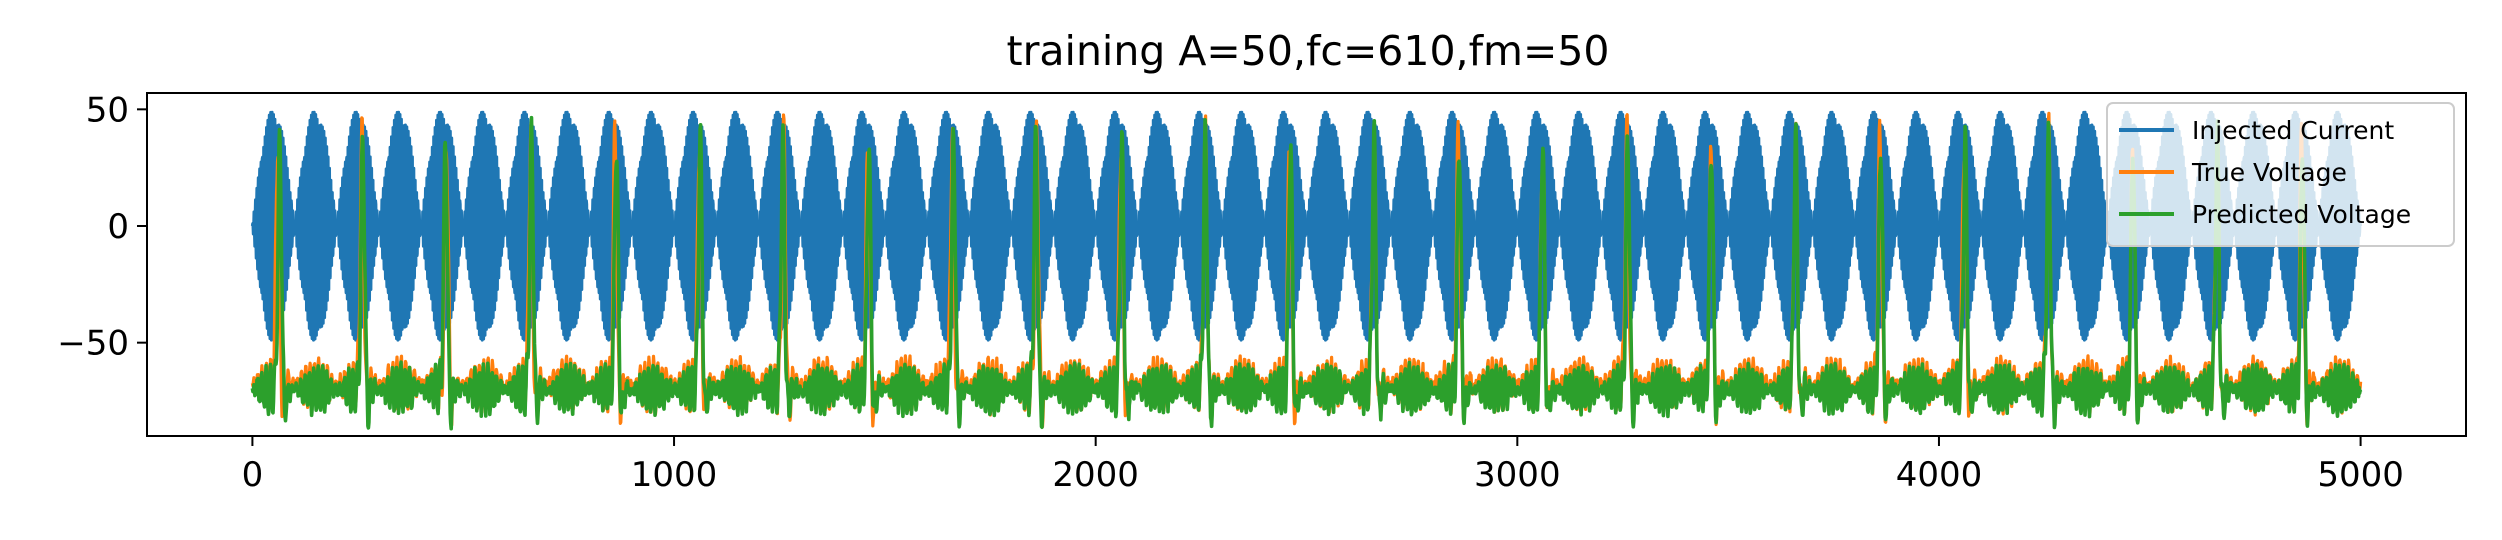  Describe the element at coordinates (2269, 172) in the screenshot. I see `legend-label-true-voltage: True Voltage` at that location.